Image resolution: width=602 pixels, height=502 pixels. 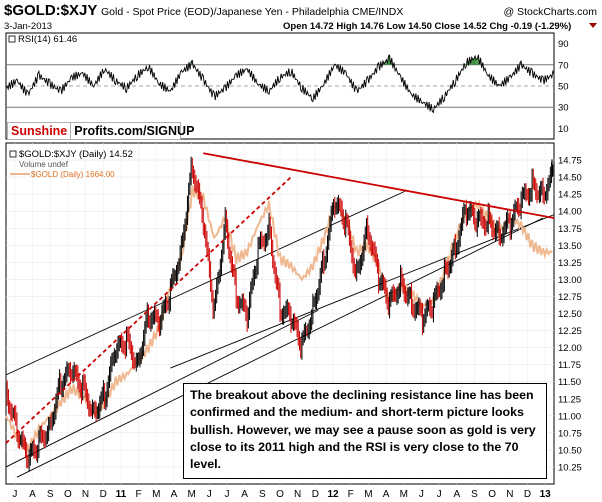 I want to click on price-tick-label: 10.50, so click(x=570, y=450).